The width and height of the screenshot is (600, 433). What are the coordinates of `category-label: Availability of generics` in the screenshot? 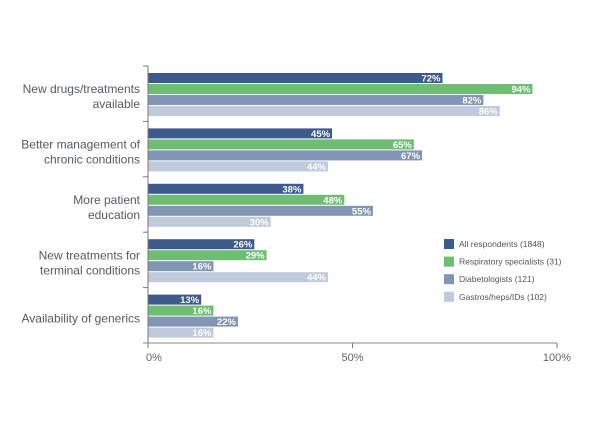 It's located at (80, 318).